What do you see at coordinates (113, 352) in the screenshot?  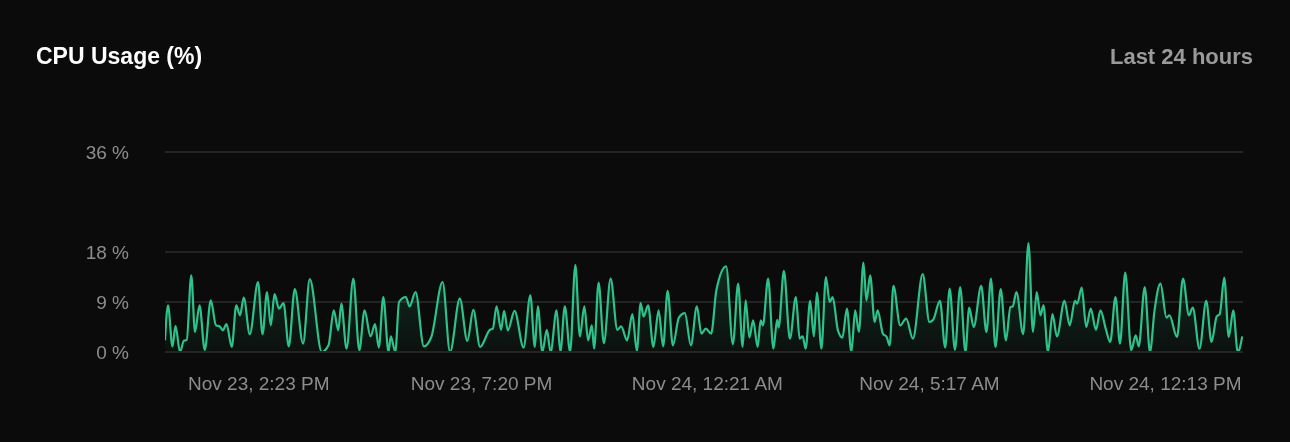 I see `y-tick-label: 0 %` at bounding box center [113, 352].